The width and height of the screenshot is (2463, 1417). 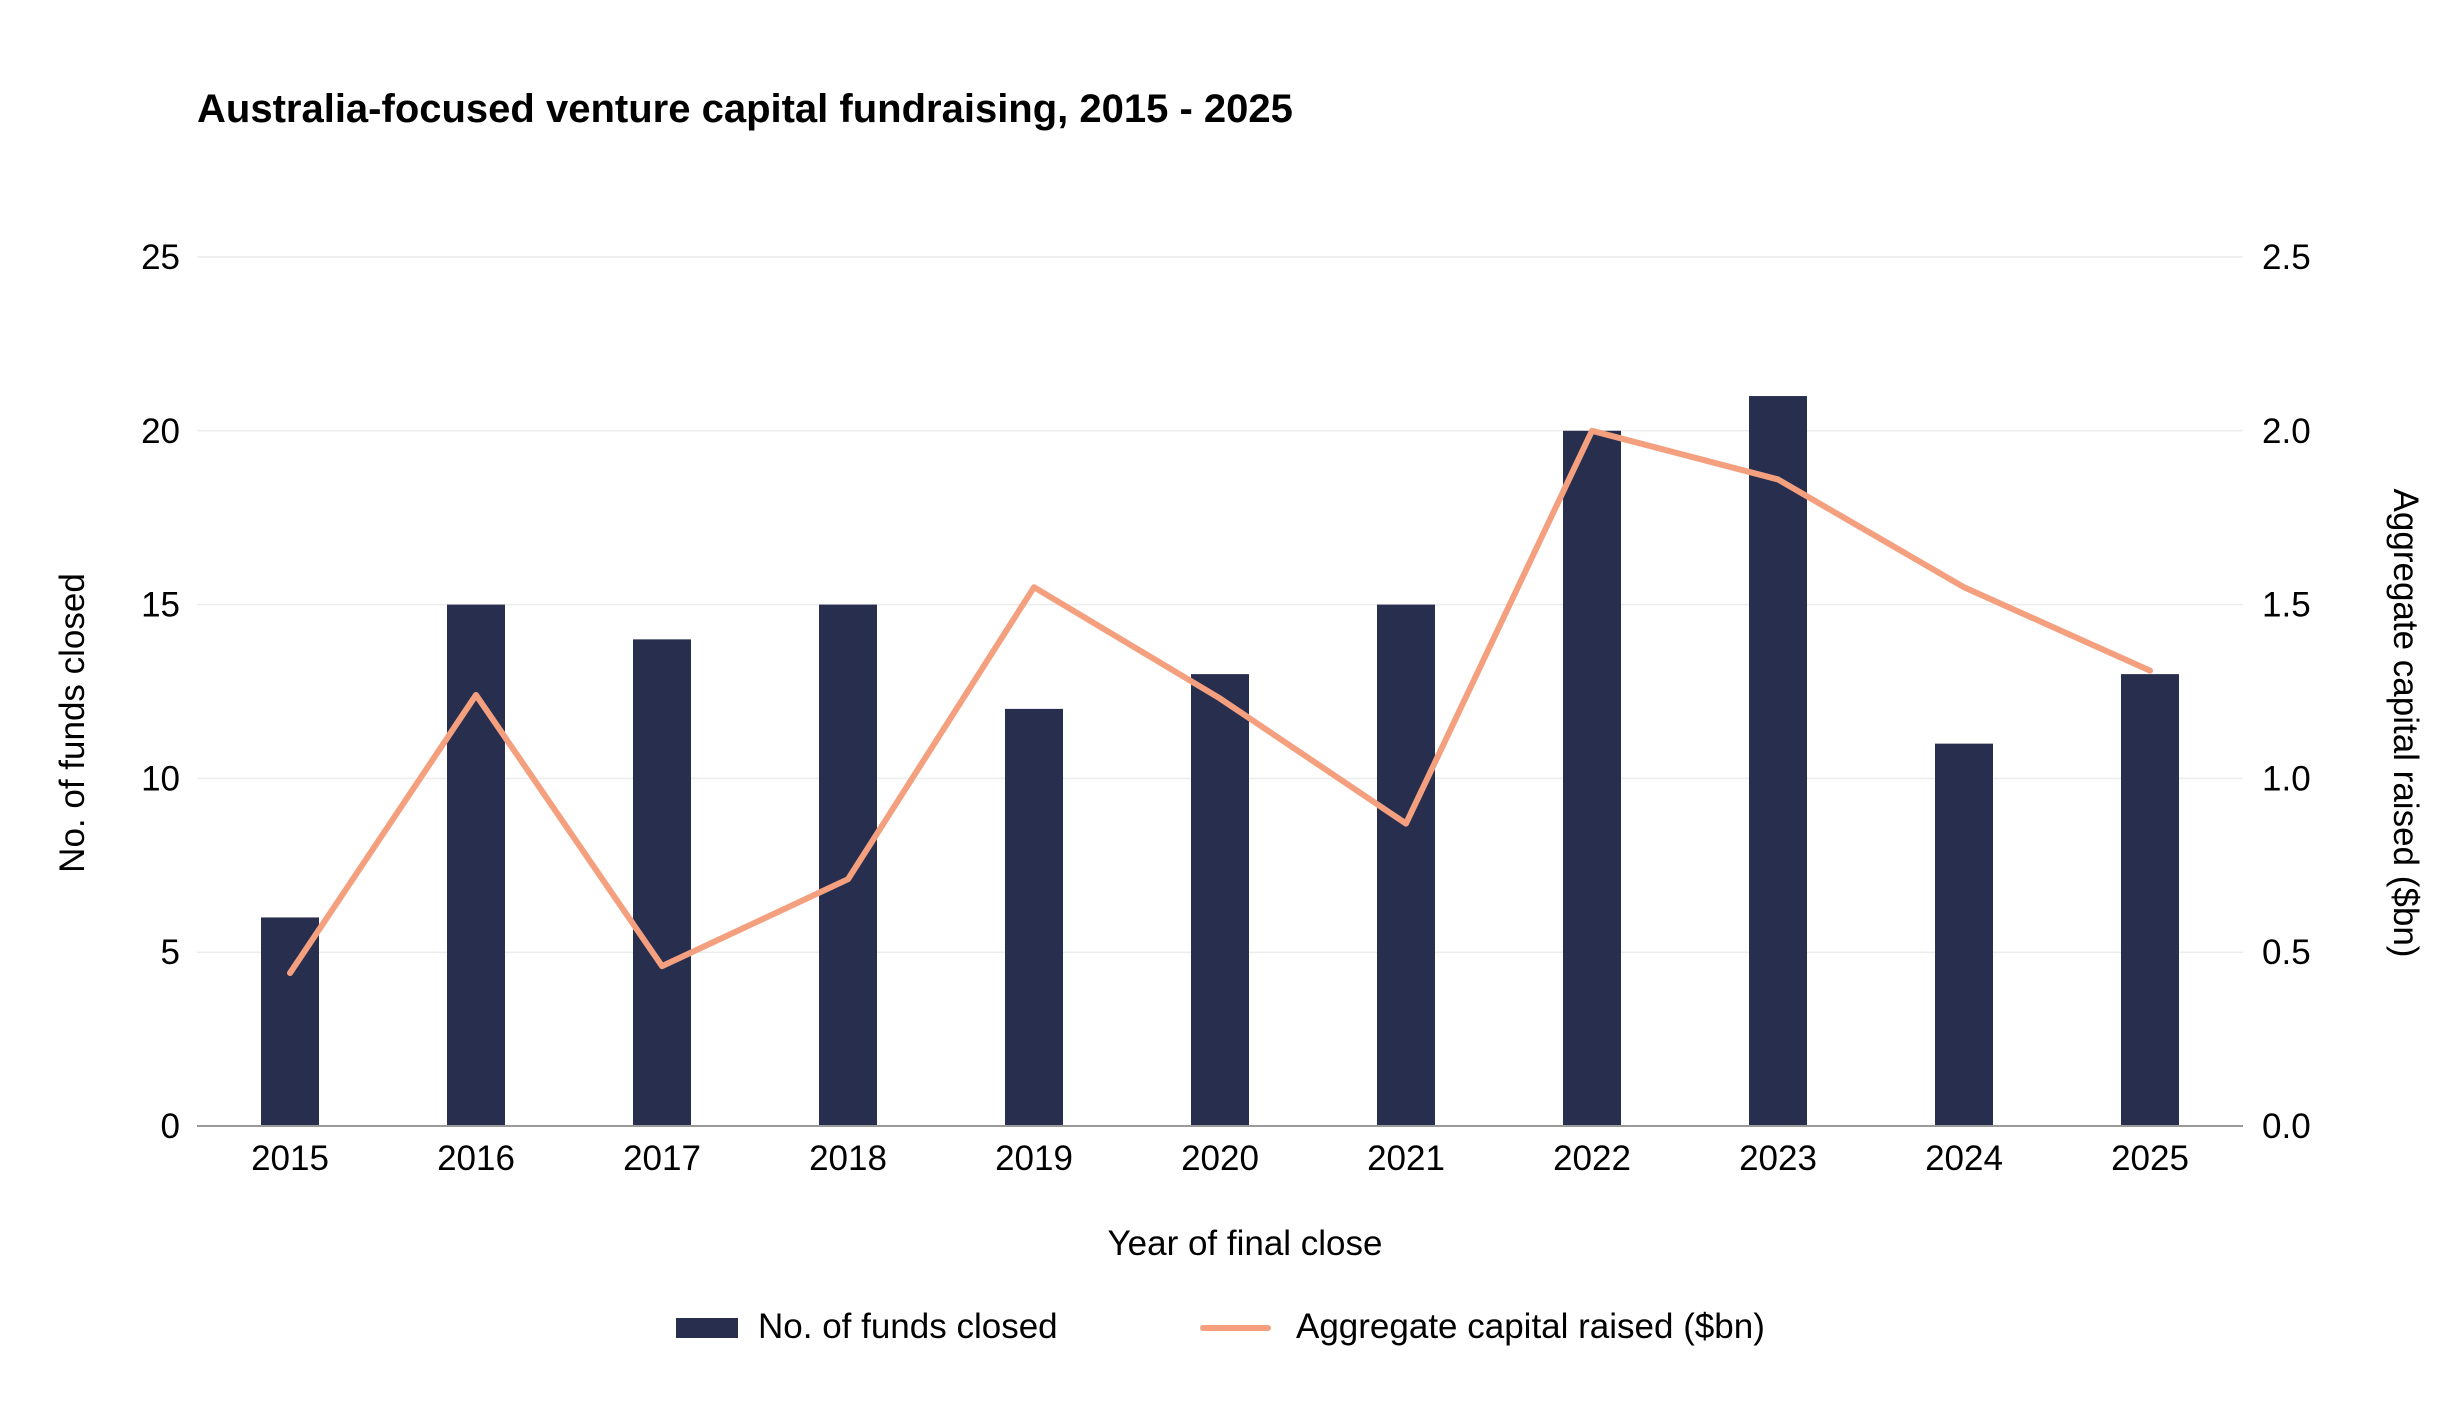 What do you see at coordinates (1034, 1158) in the screenshot?
I see `x-tick-label: 2019` at bounding box center [1034, 1158].